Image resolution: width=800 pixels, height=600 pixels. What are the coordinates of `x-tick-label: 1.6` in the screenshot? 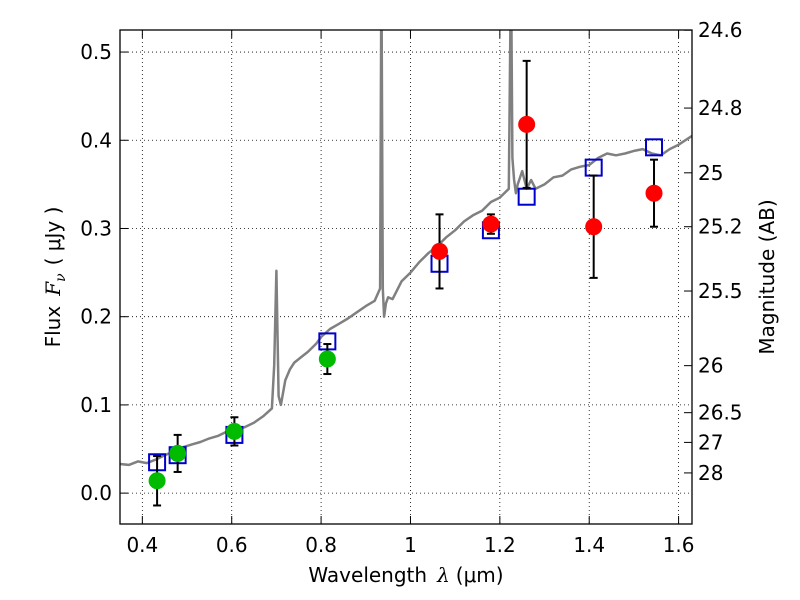 It's located at (679, 545).